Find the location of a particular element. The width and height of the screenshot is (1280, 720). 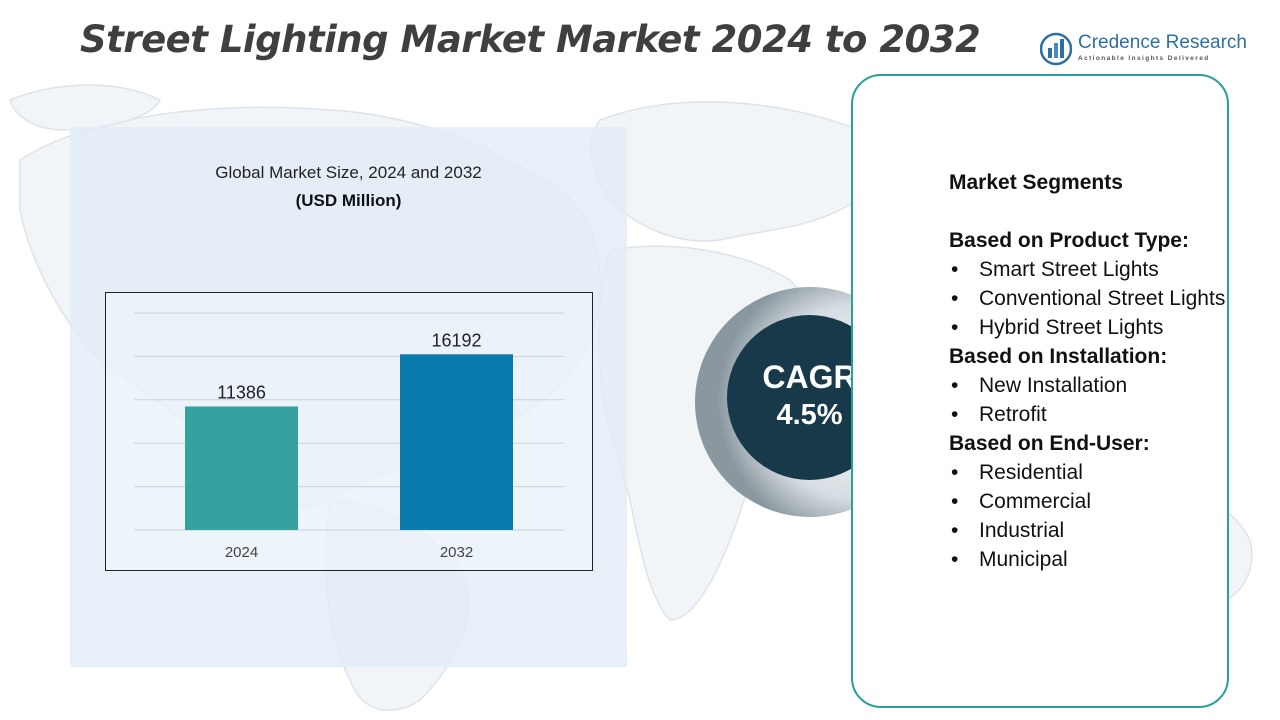

chart-title: Global Market Size, 2024 and 2032 is located at coordinates (348, 172).